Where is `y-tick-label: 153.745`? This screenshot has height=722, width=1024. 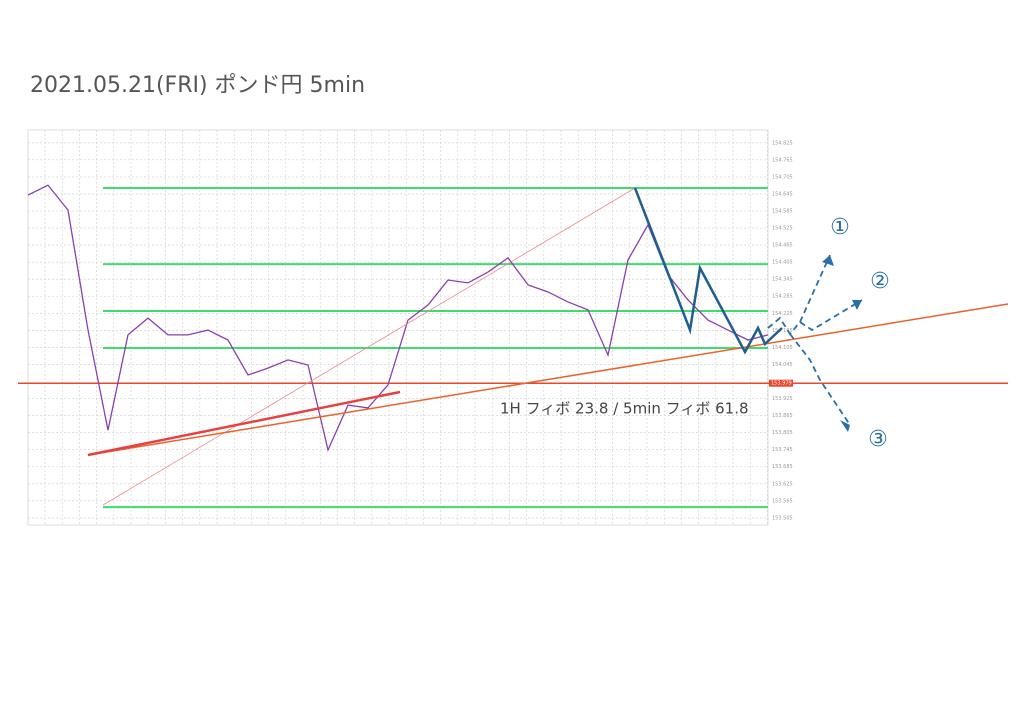
y-tick-label: 153.745 is located at coordinates (782, 450).